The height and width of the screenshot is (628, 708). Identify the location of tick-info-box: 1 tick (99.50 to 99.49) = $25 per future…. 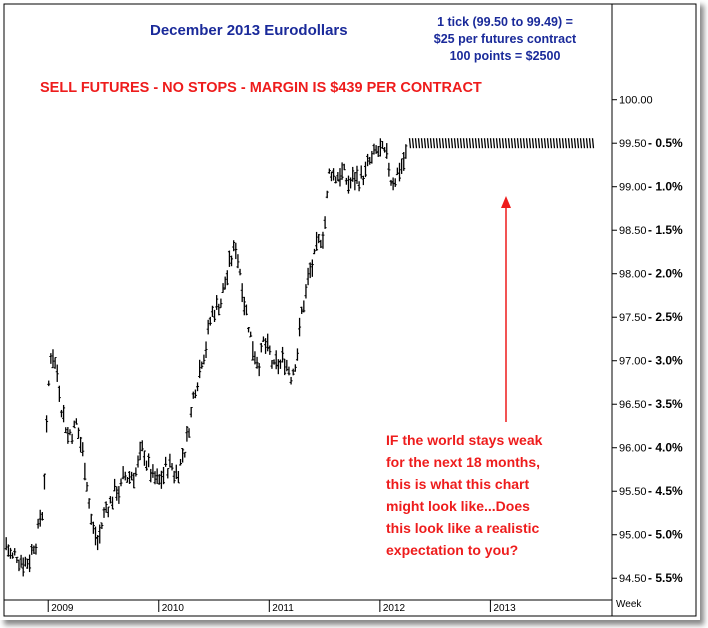
(505, 39).